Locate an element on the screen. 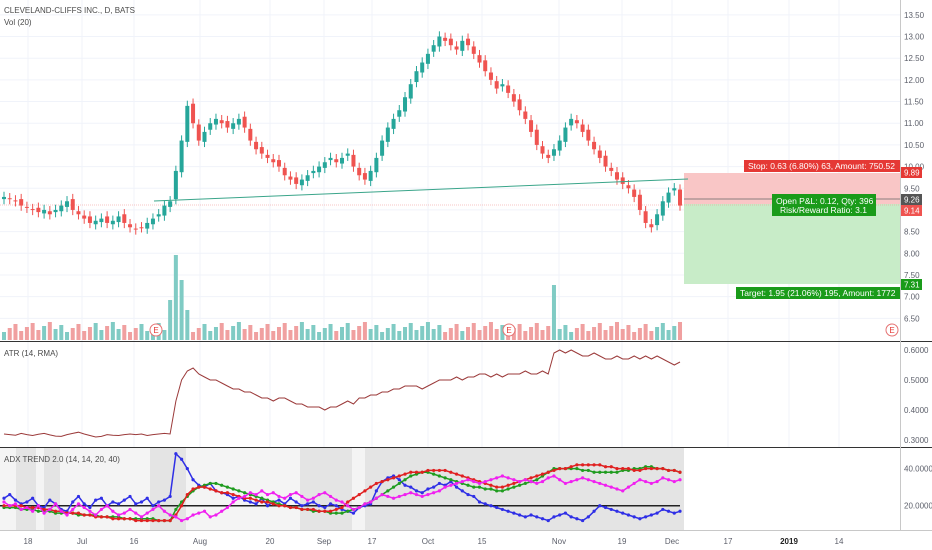  atr-tick-label: 0.5000 is located at coordinates (916, 380).